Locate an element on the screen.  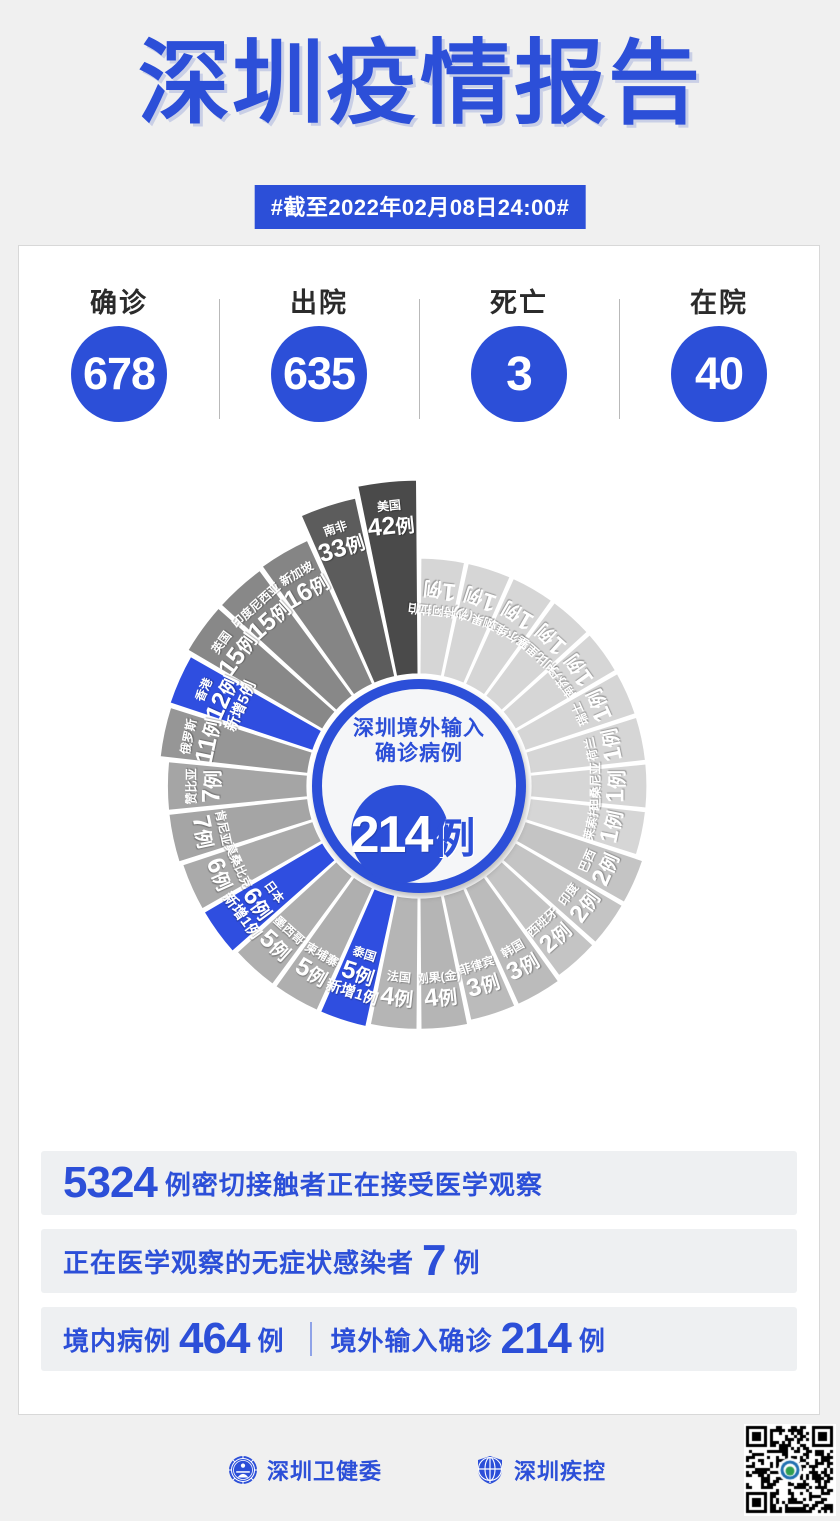
close-contacts-count: 5324 is located at coordinates (110, 1182).